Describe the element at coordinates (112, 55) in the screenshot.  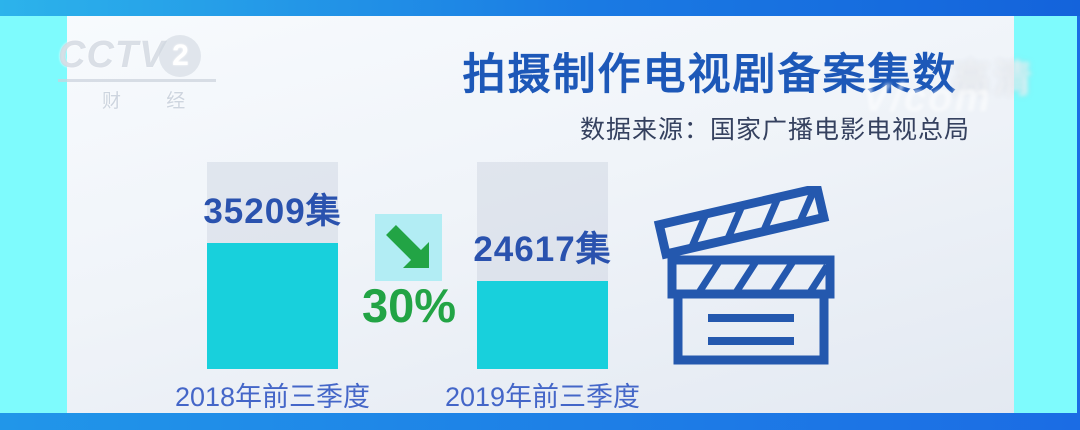
I see `channel-logo-text: CCTV` at that location.